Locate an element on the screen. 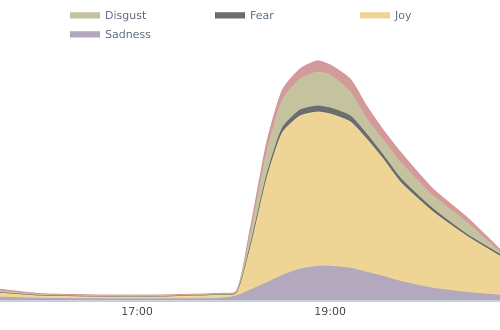  legend-label: Fear is located at coordinates (262, 15).